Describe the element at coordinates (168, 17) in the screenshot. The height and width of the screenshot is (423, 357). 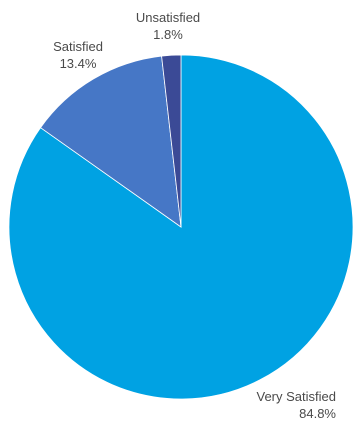
I see `slice-label-unsatisfied: Unsatisfied` at that location.